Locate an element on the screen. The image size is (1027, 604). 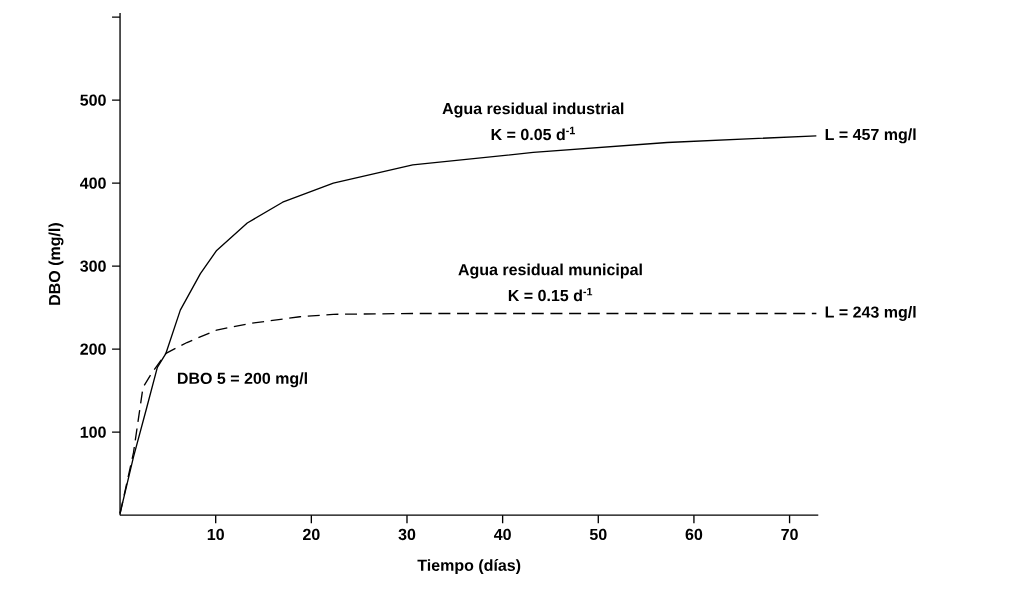
text: L = 243 mg/l is located at coordinates (870, 313).